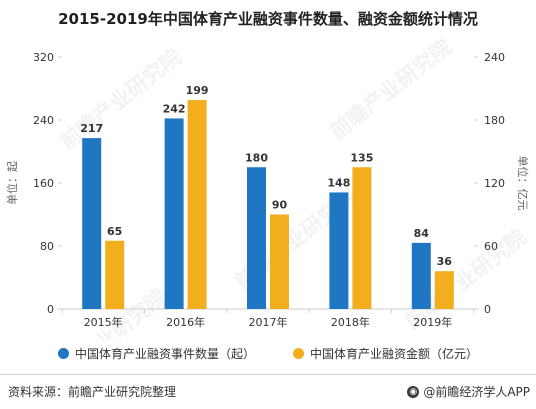  Describe the element at coordinates (268, 322) in the screenshot. I see `x-tick-label: 2017年` at that location.